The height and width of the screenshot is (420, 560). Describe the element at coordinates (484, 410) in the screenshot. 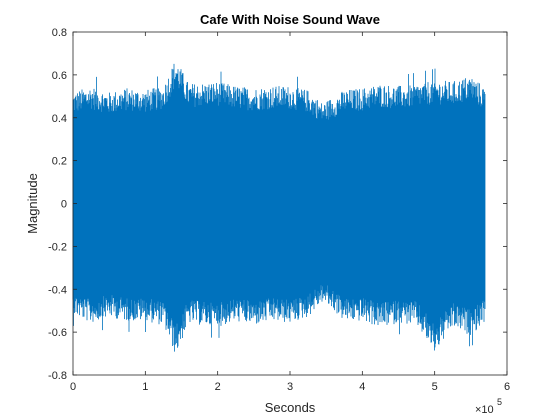

I see `x-exponent-base: ×10` at that location.